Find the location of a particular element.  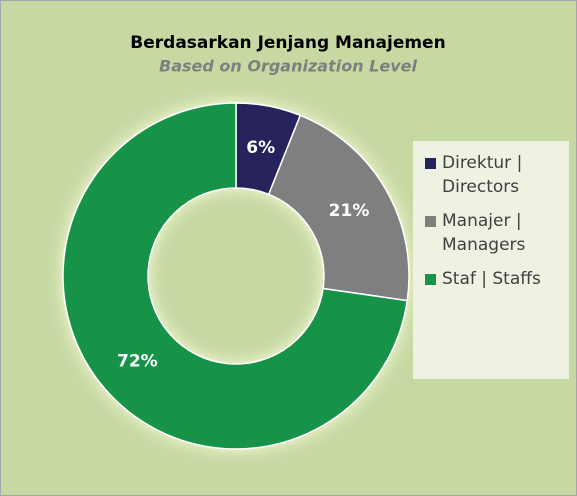

legend-item: Manajer | Managers is located at coordinates (493, 233).